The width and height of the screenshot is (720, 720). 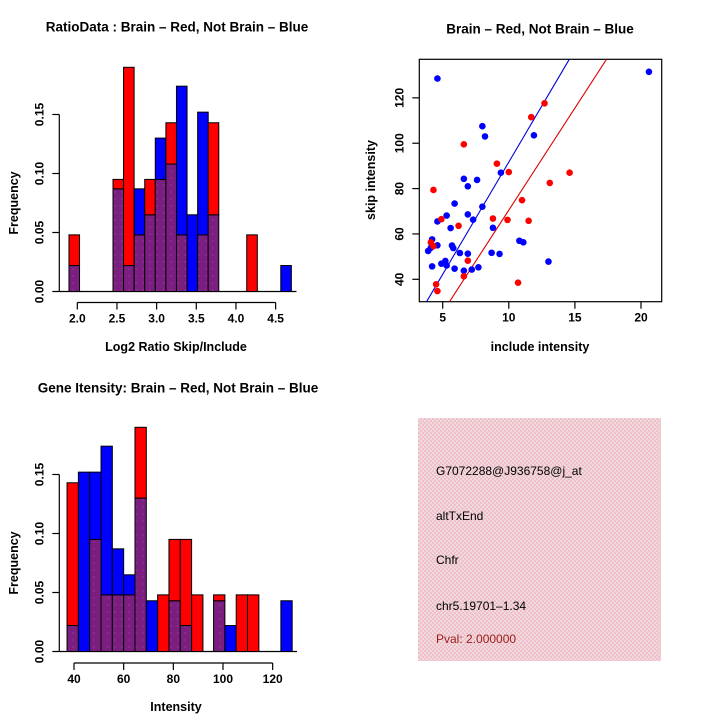 I want to click on ratio-hist-x-tick-label: 2.0, so click(x=77, y=319).